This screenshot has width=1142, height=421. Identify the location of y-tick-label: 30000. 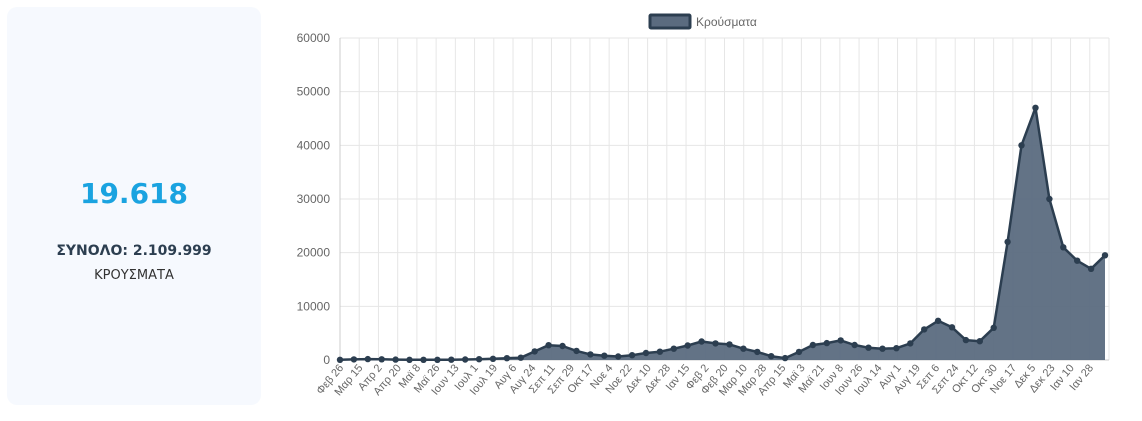
(314, 199).